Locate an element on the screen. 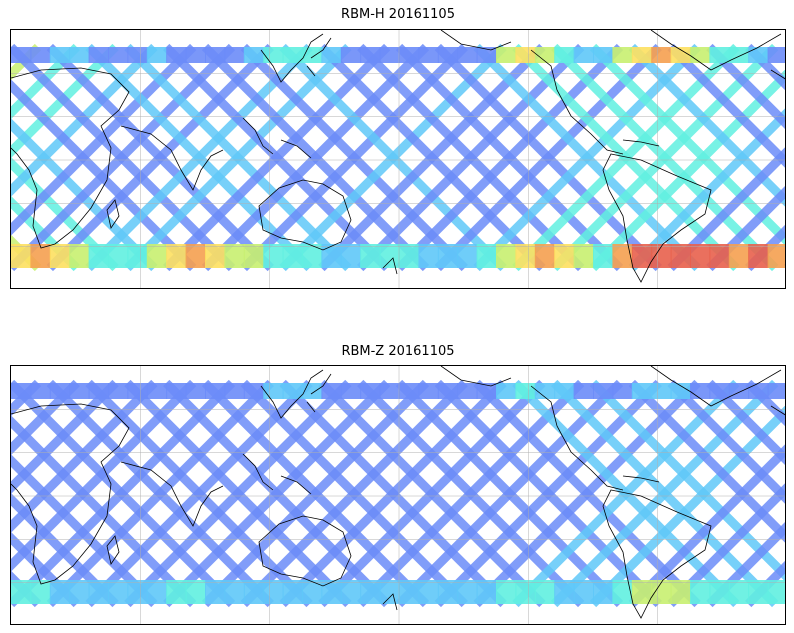 This screenshot has height=633, width=794. south-band is located at coordinates (398, 256).